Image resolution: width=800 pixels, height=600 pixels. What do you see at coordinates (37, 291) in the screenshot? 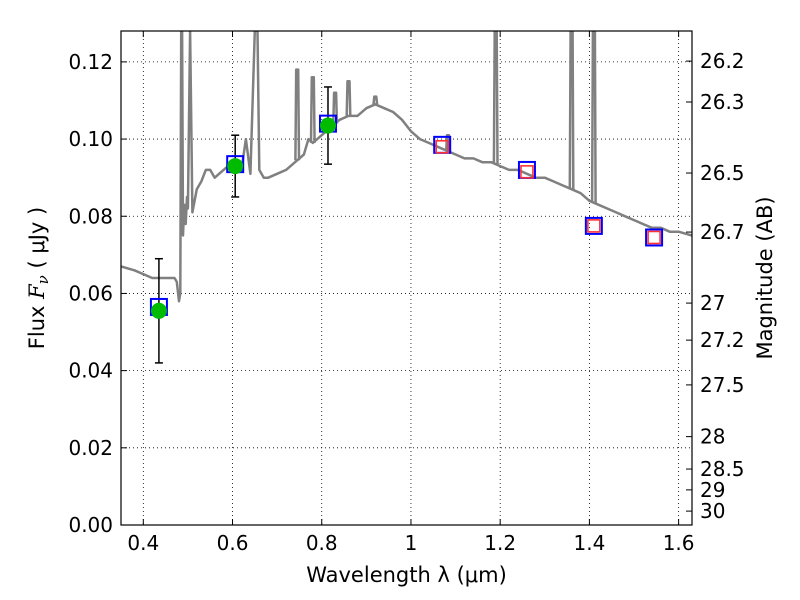
I see `y-axis-label-symbol: F` at bounding box center [37, 291].